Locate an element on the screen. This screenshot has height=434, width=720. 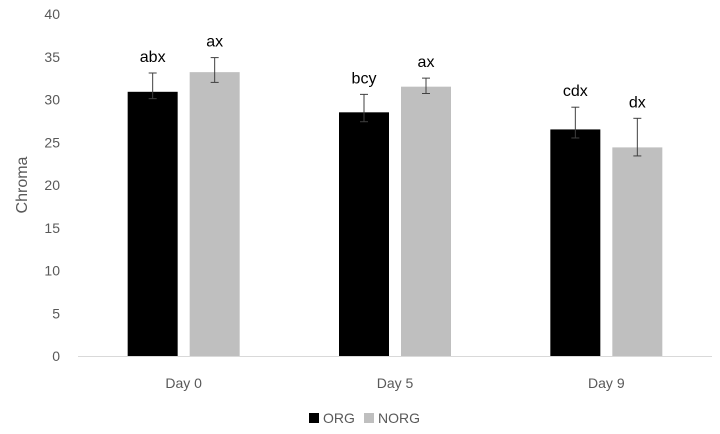
x-tick-labels: Day 0 Day 5 Day 9 is located at coordinates (394, 383).